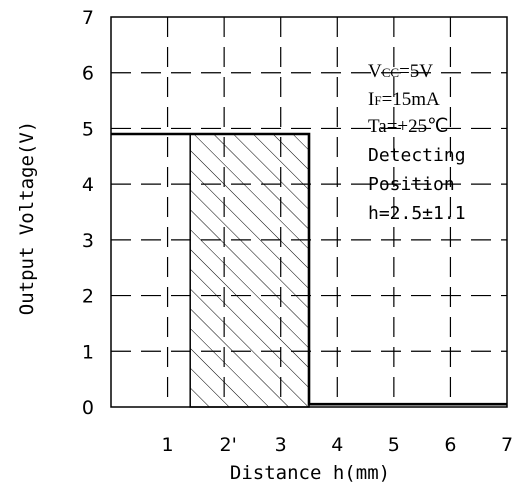 The width and height of the screenshot is (514, 494). Describe the element at coordinates (404, 99) in the screenshot. I see `annotation-if: IF=15mA` at that location.